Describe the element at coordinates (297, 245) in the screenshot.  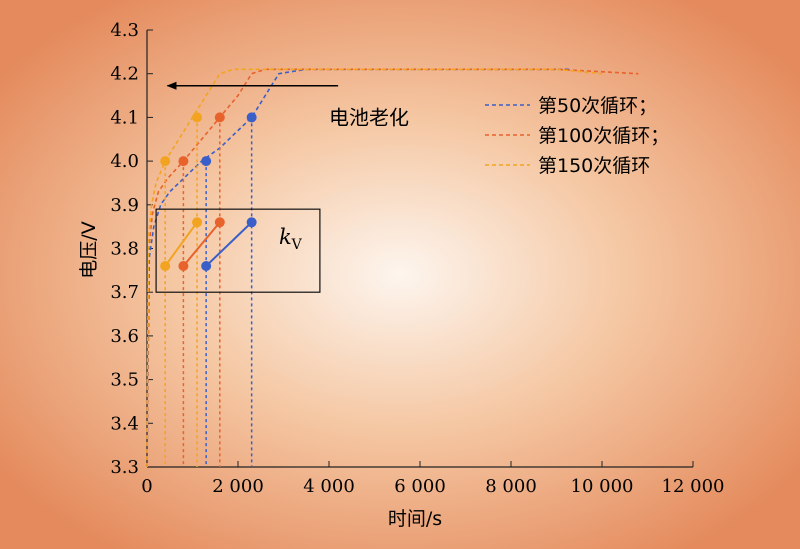
I see `slope-label-subscript: V` at that location.